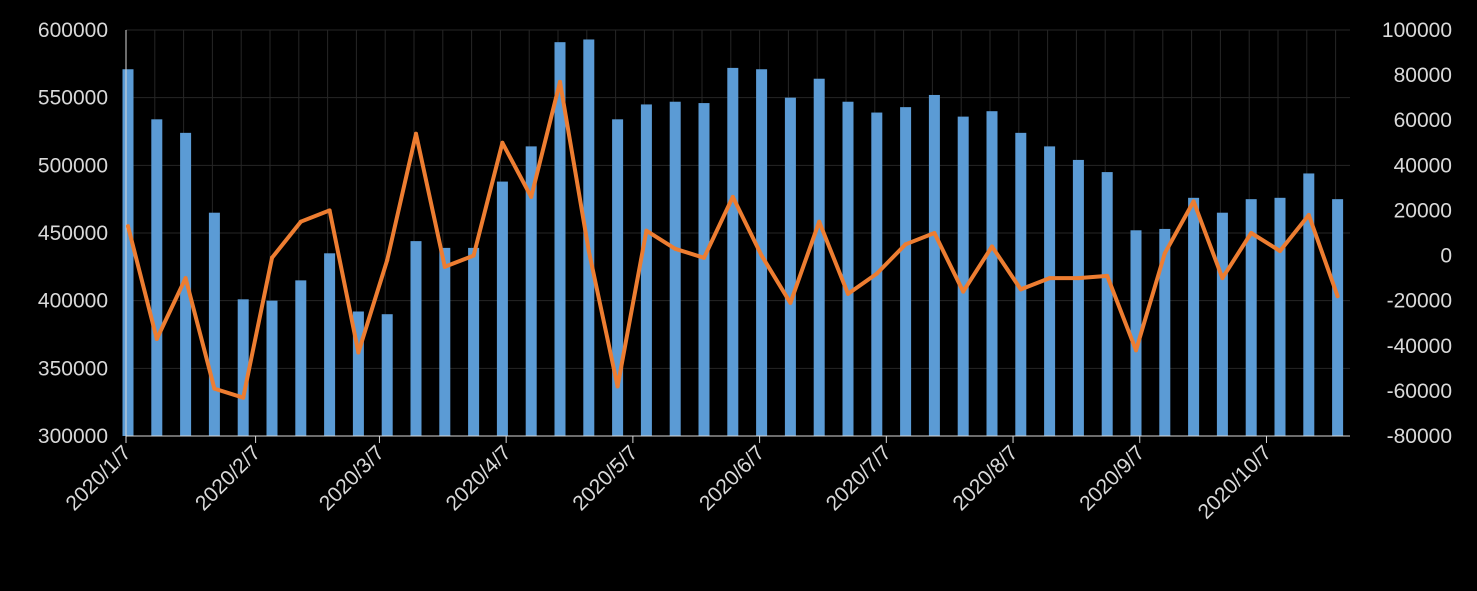  What do you see at coordinates (73, 436) in the screenshot?
I see `y-left-tick-label: 300000` at bounding box center [73, 436].